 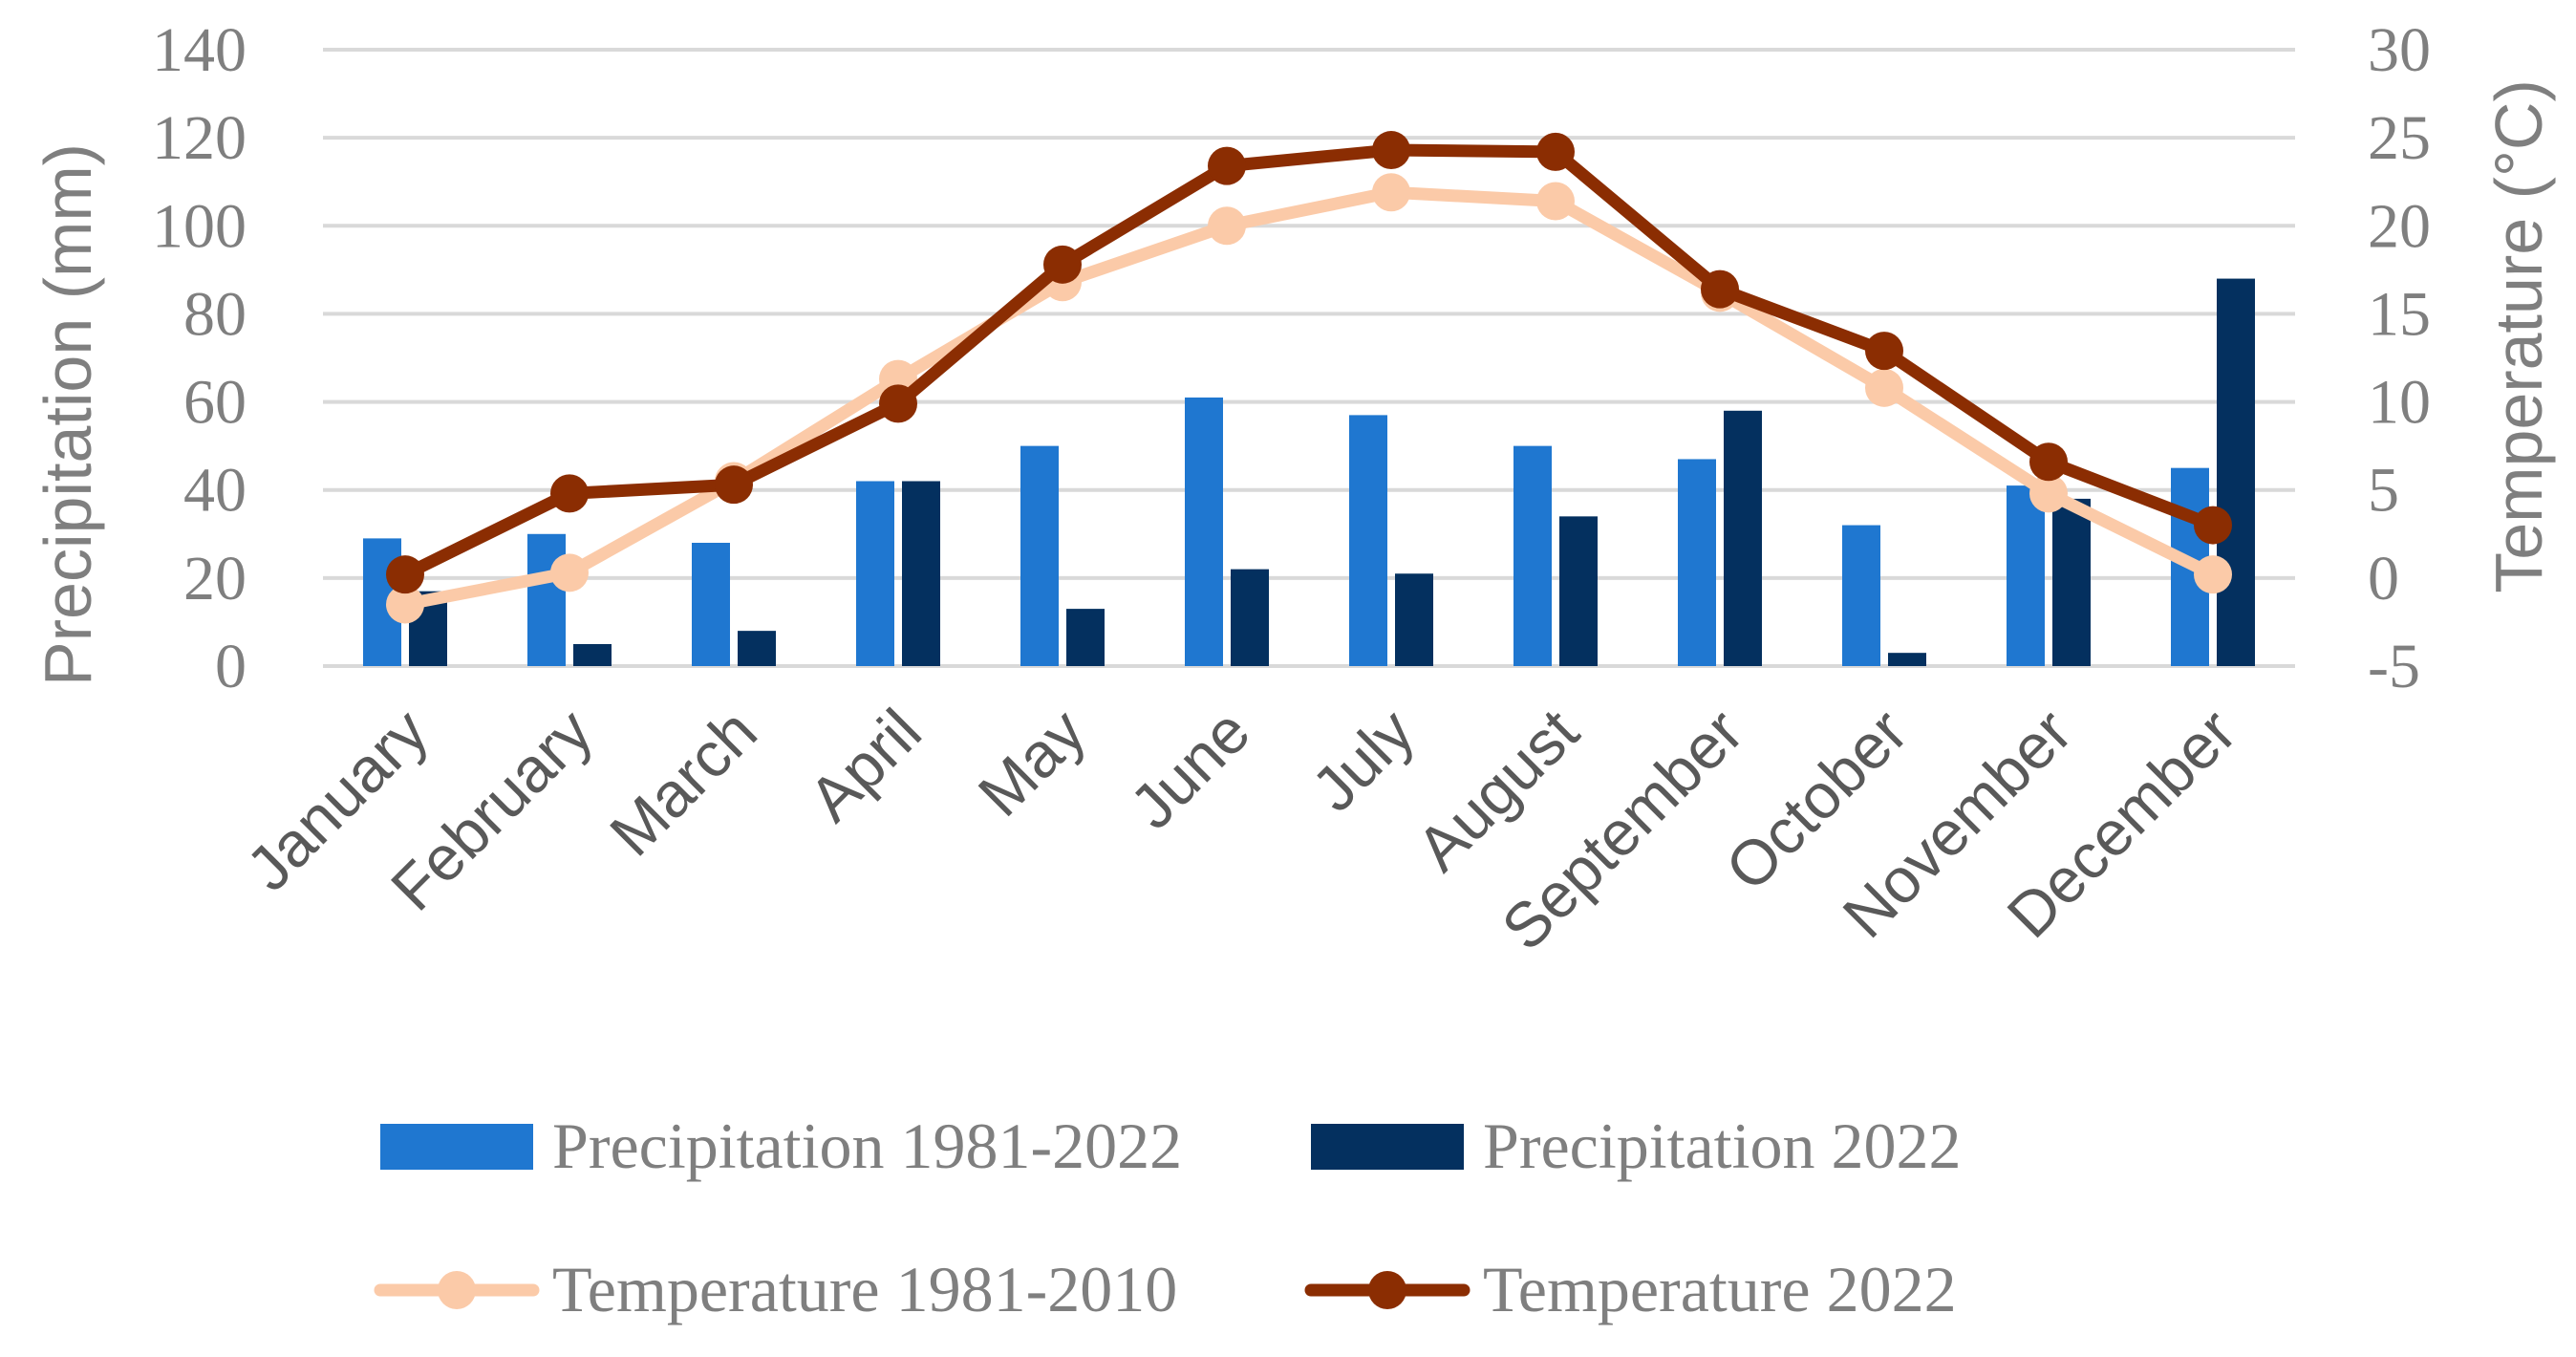 What do you see at coordinates (2026, 575) in the screenshot?
I see `bar-precipitation-1981-2022-november` at bounding box center [2026, 575].